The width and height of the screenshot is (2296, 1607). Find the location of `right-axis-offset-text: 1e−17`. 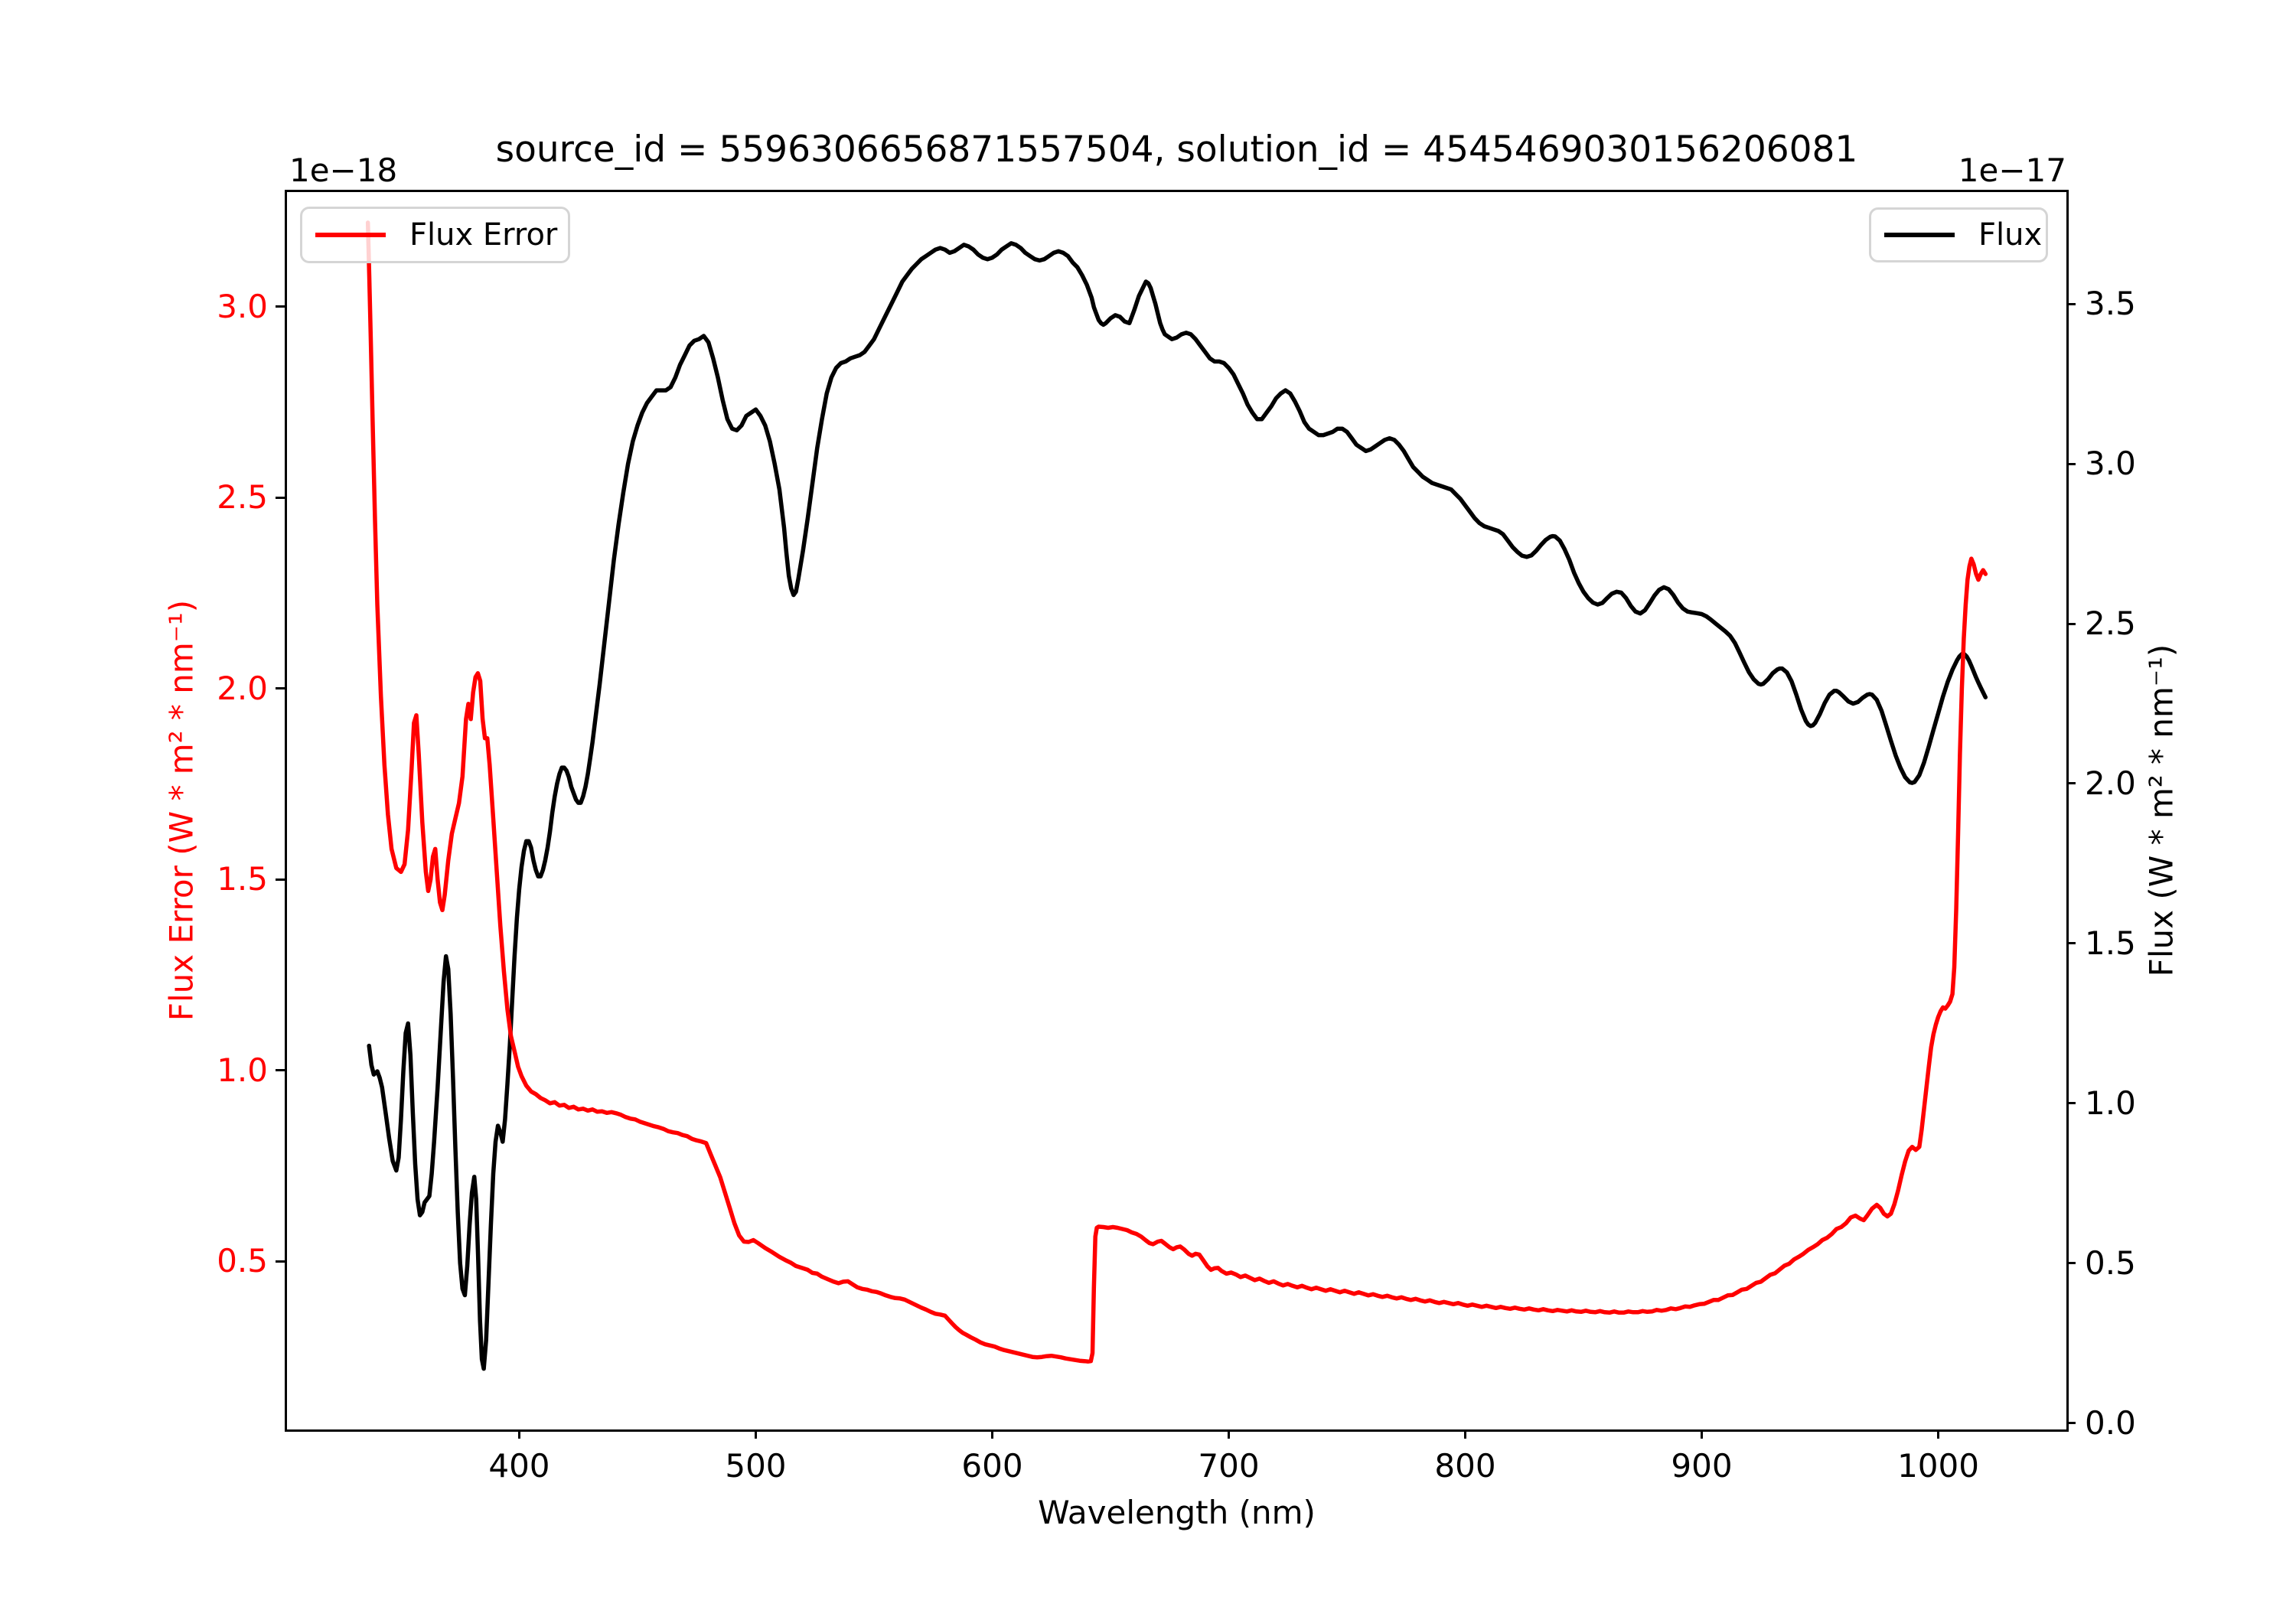

right-axis-offset-text: 1e−17 is located at coordinates (2012, 170).